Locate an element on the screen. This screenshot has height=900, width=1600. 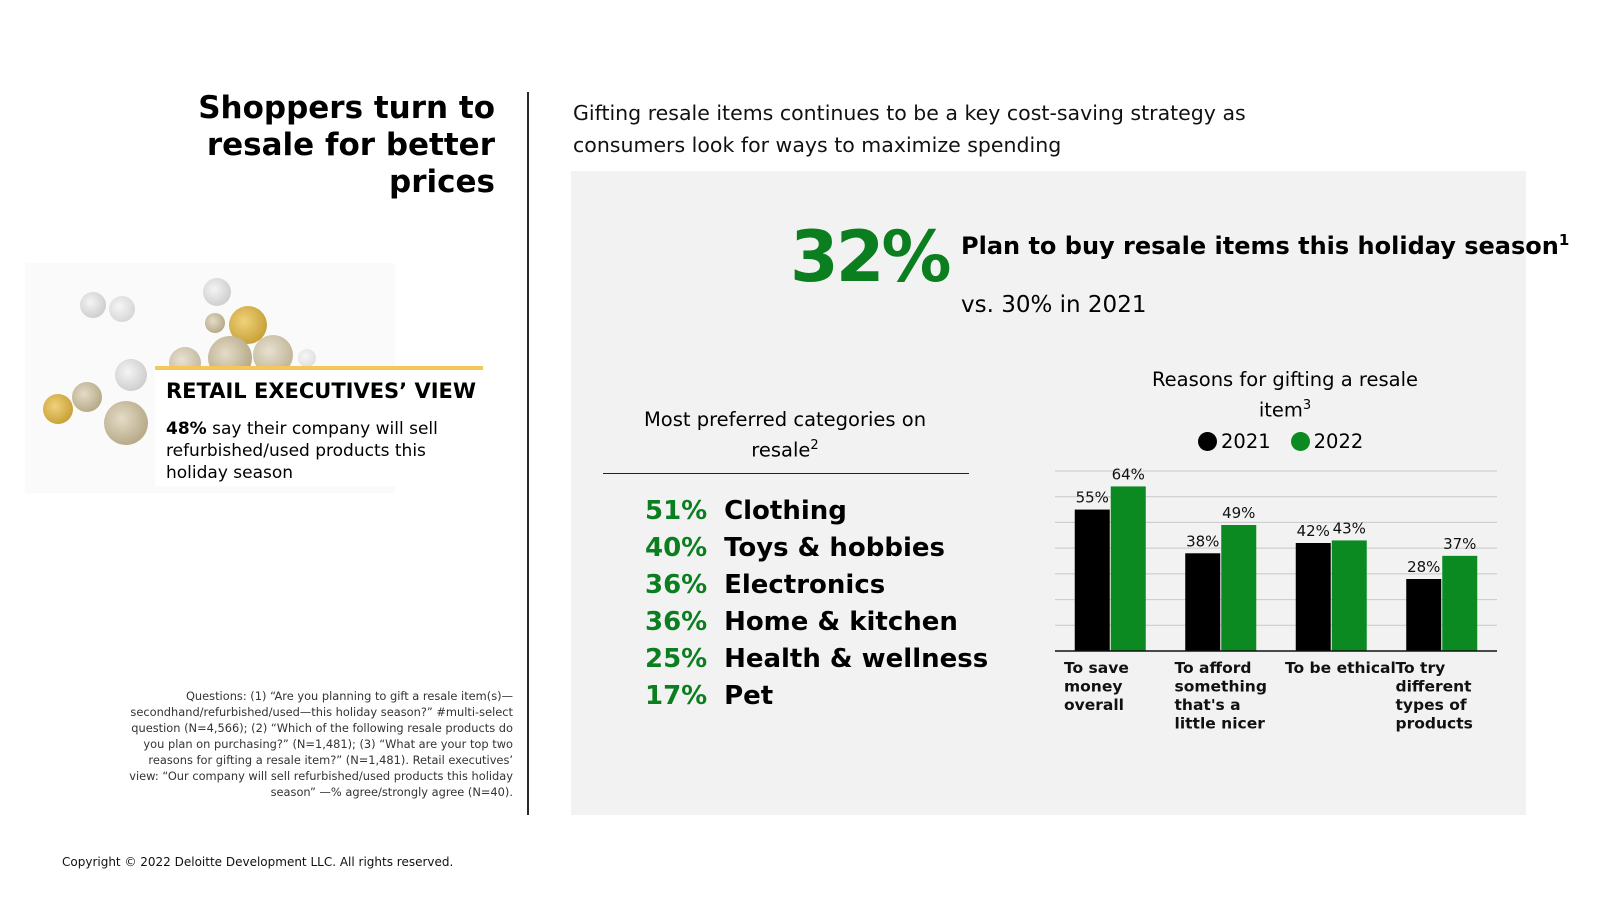
category-label-line: overall is located at coordinates (1094, 705).